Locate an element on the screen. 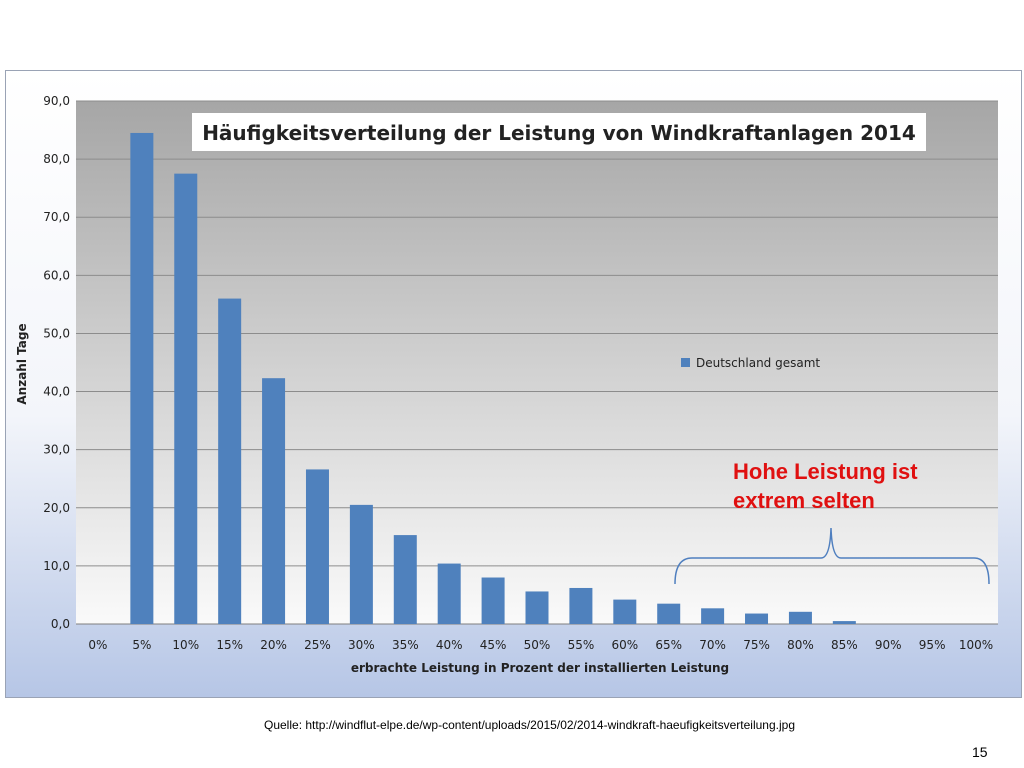  annotation-line-1: Hohe Leistung ist is located at coordinates (825, 471).